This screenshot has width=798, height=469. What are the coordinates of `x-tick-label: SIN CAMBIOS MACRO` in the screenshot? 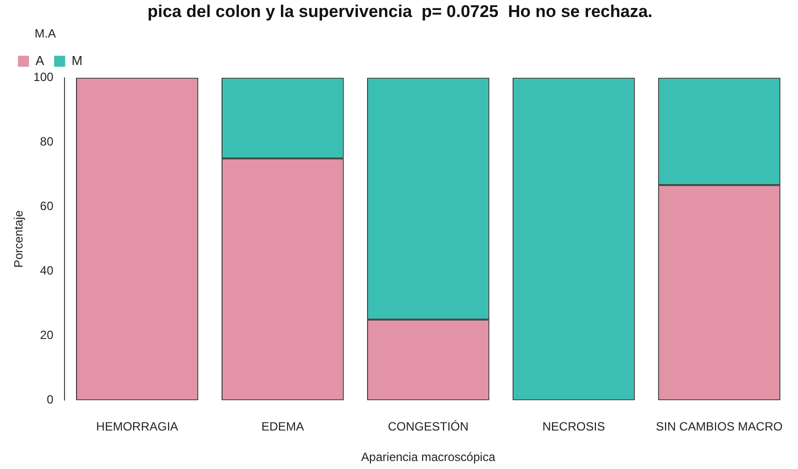 It's located at (719, 427).